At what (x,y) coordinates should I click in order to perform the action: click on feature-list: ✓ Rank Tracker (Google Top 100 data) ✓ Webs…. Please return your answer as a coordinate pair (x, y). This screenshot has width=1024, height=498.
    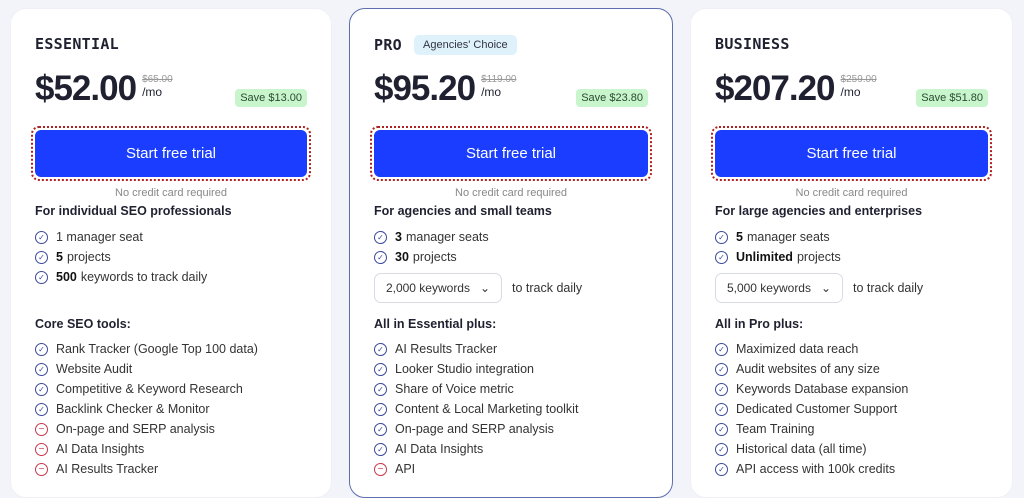
    Looking at the image, I should click on (146, 409).